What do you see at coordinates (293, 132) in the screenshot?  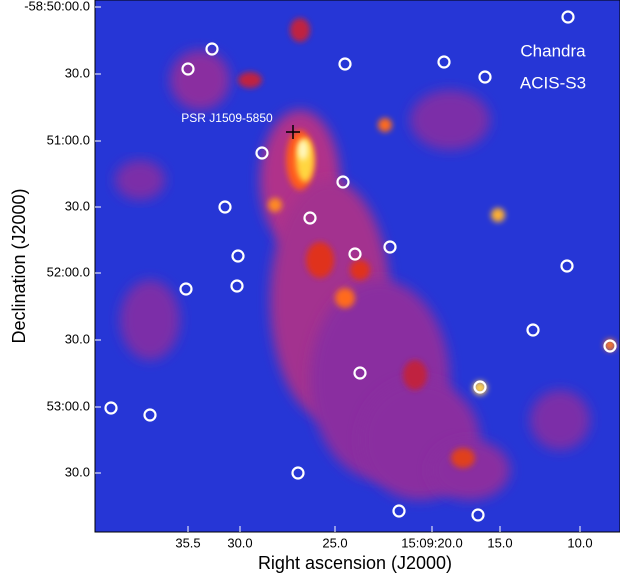 I see `pulsar-marker` at bounding box center [293, 132].